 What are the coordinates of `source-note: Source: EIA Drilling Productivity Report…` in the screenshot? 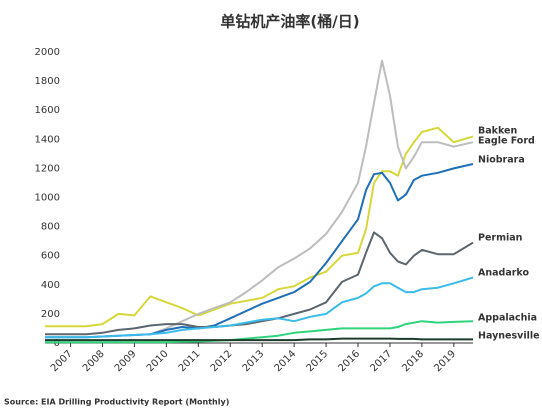 It's located at (116, 402).